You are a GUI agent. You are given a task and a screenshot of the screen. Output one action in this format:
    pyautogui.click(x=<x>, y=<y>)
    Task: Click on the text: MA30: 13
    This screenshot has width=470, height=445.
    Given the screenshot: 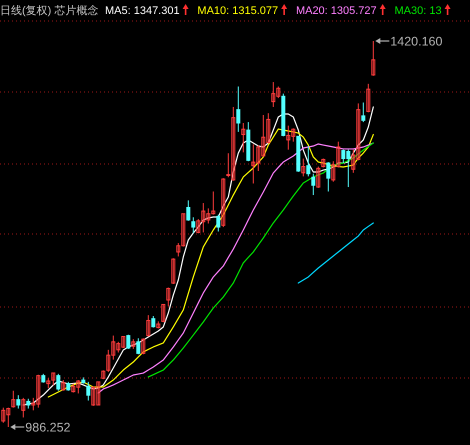 What is the action you would take?
    pyautogui.click(x=418, y=11)
    